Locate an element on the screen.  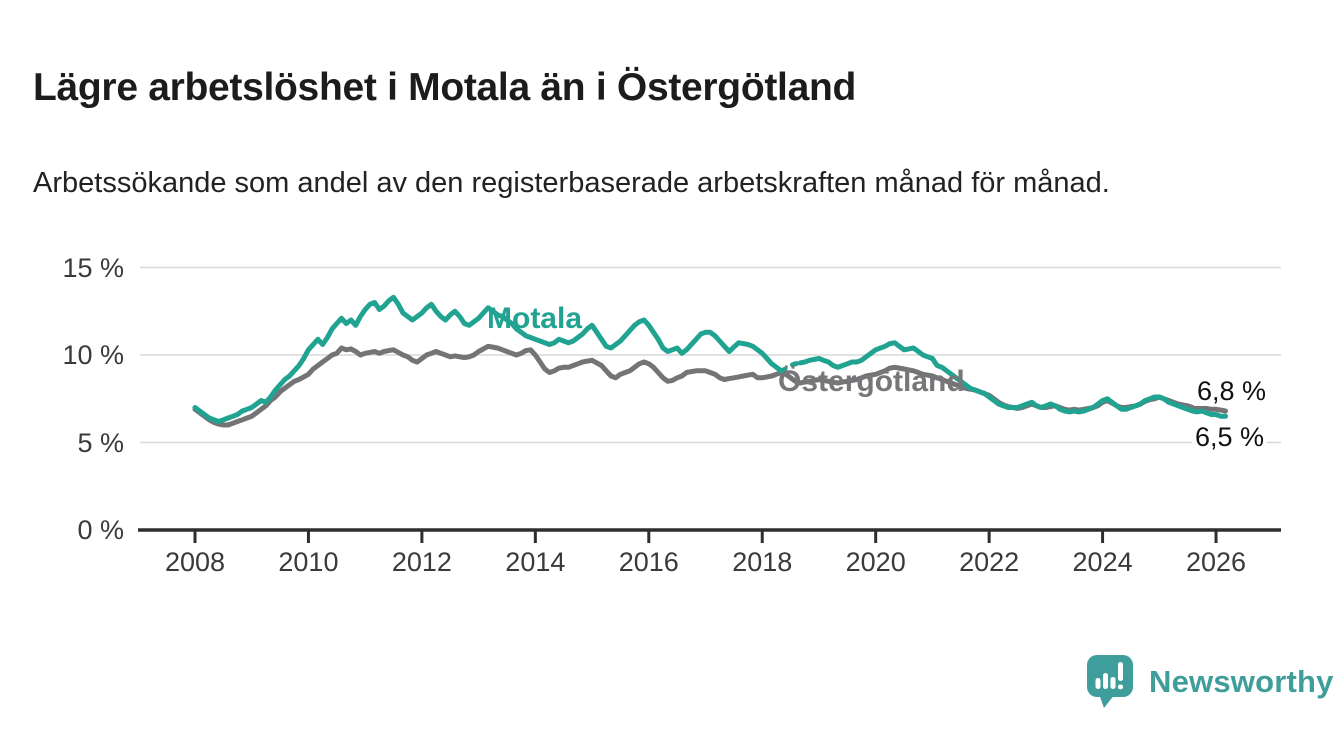
x-axis-label: 2012 is located at coordinates (421, 562).